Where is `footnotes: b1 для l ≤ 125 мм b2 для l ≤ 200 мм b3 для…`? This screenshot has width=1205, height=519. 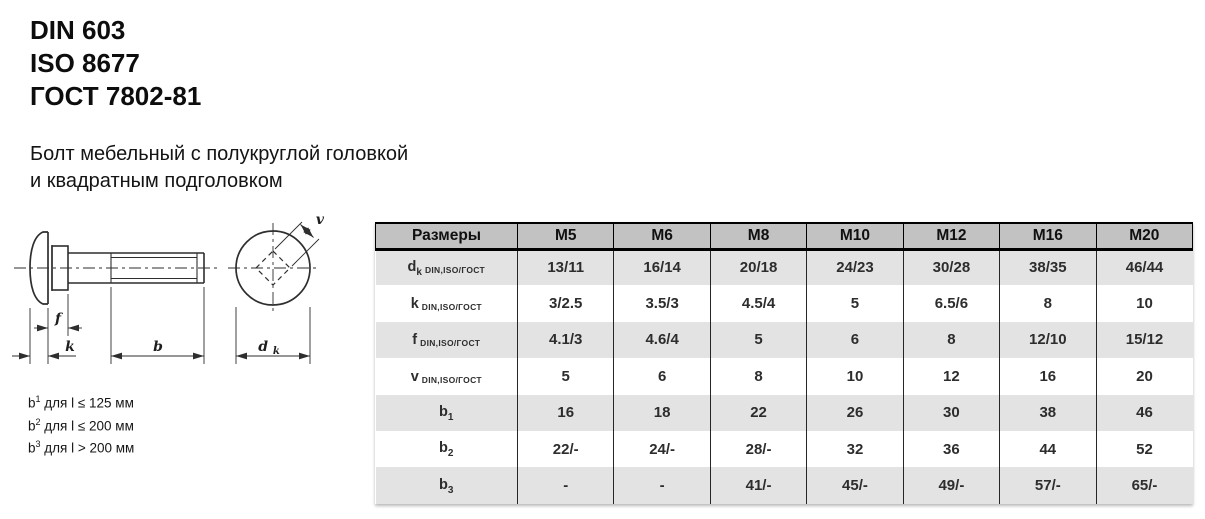
footnotes: b1 для l ≤ 125 мм b2 для l ≤ 200 мм b3 для… is located at coordinates (81, 424).